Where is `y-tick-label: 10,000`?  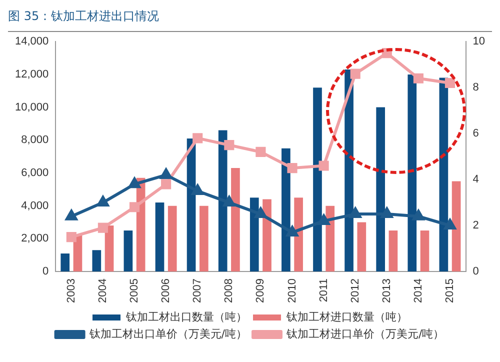 y-tick-label: 10,000 is located at coordinates (31, 107).